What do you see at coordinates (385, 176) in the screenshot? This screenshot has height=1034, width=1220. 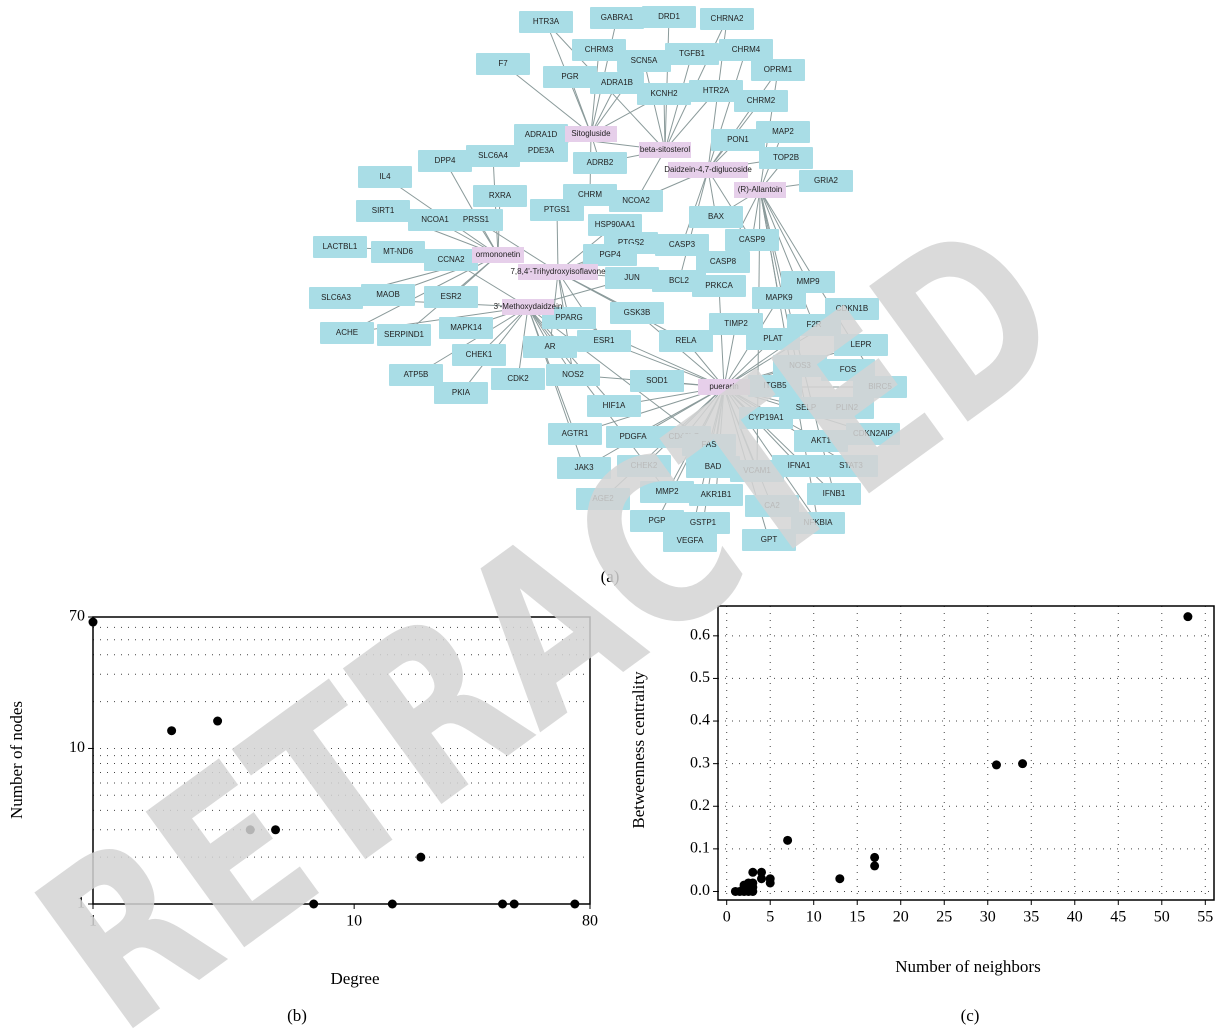 I see `gene-label: IL4` at bounding box center [385, 176].